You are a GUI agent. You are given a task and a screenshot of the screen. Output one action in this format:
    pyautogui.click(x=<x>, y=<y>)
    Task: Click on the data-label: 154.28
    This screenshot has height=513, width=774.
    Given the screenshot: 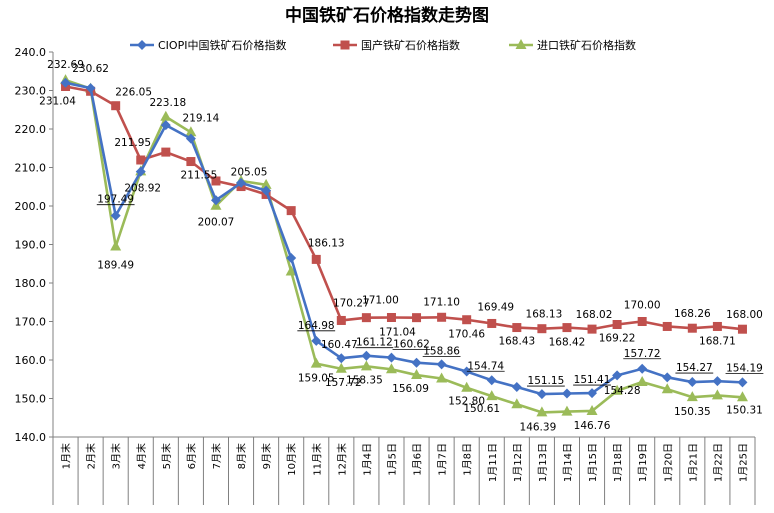 What is the action you would take?
    pyautogui.click(x=622, y=391)
    